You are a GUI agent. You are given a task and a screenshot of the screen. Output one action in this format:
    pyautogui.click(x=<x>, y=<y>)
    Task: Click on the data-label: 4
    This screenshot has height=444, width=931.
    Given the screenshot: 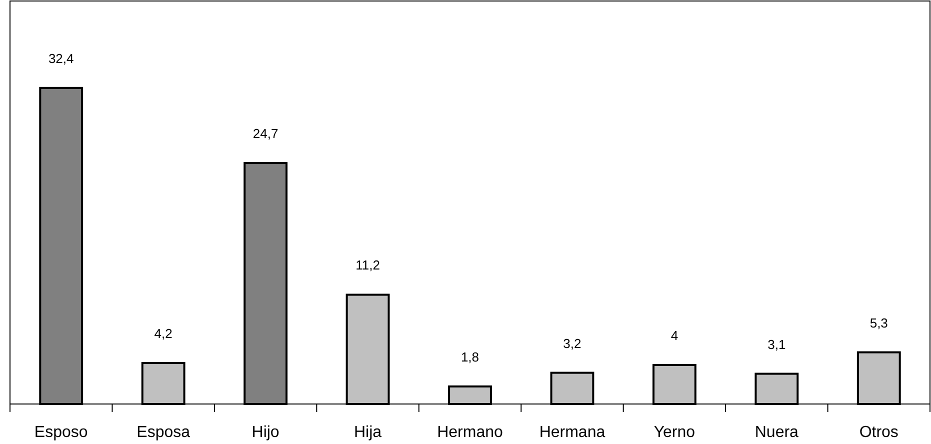 What is the action you would take?
    pyautogui.click(x=674, y=335)
    